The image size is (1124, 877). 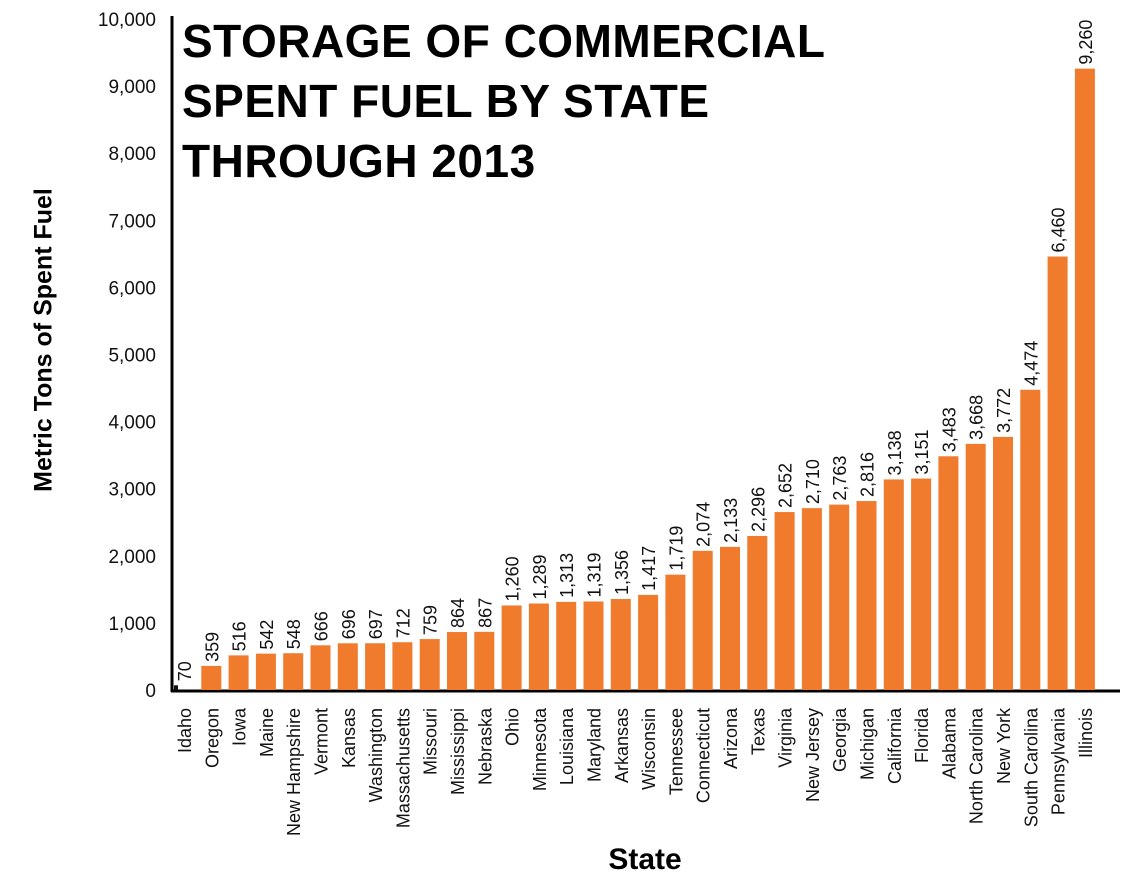 I want to click on category-label: Oregon, so click(x=212, y=738).